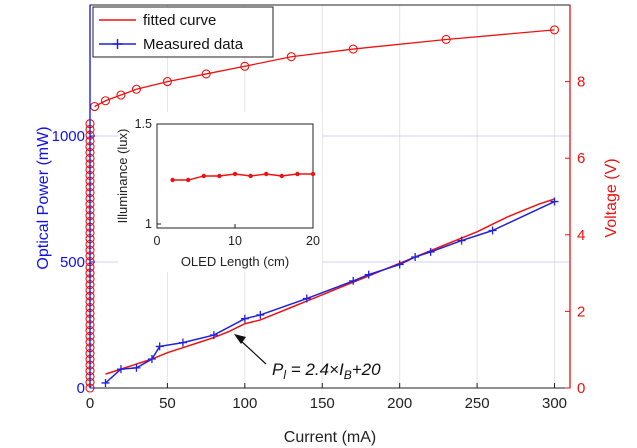  I want to click on inset-ticks: 0 10 20 1 1.5, so click(227, 182).